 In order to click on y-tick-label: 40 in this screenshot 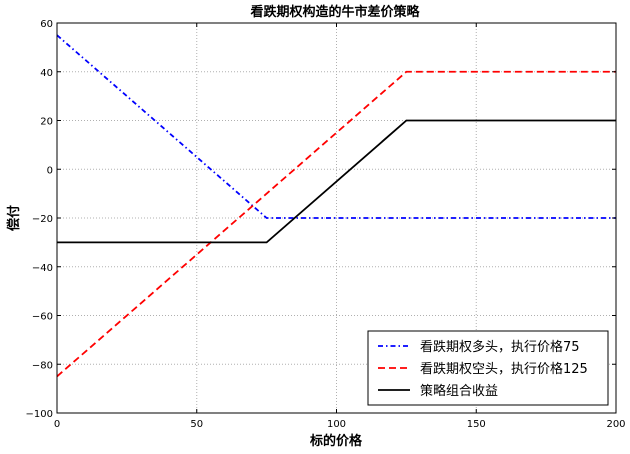, I will do `click(46, 73)`.